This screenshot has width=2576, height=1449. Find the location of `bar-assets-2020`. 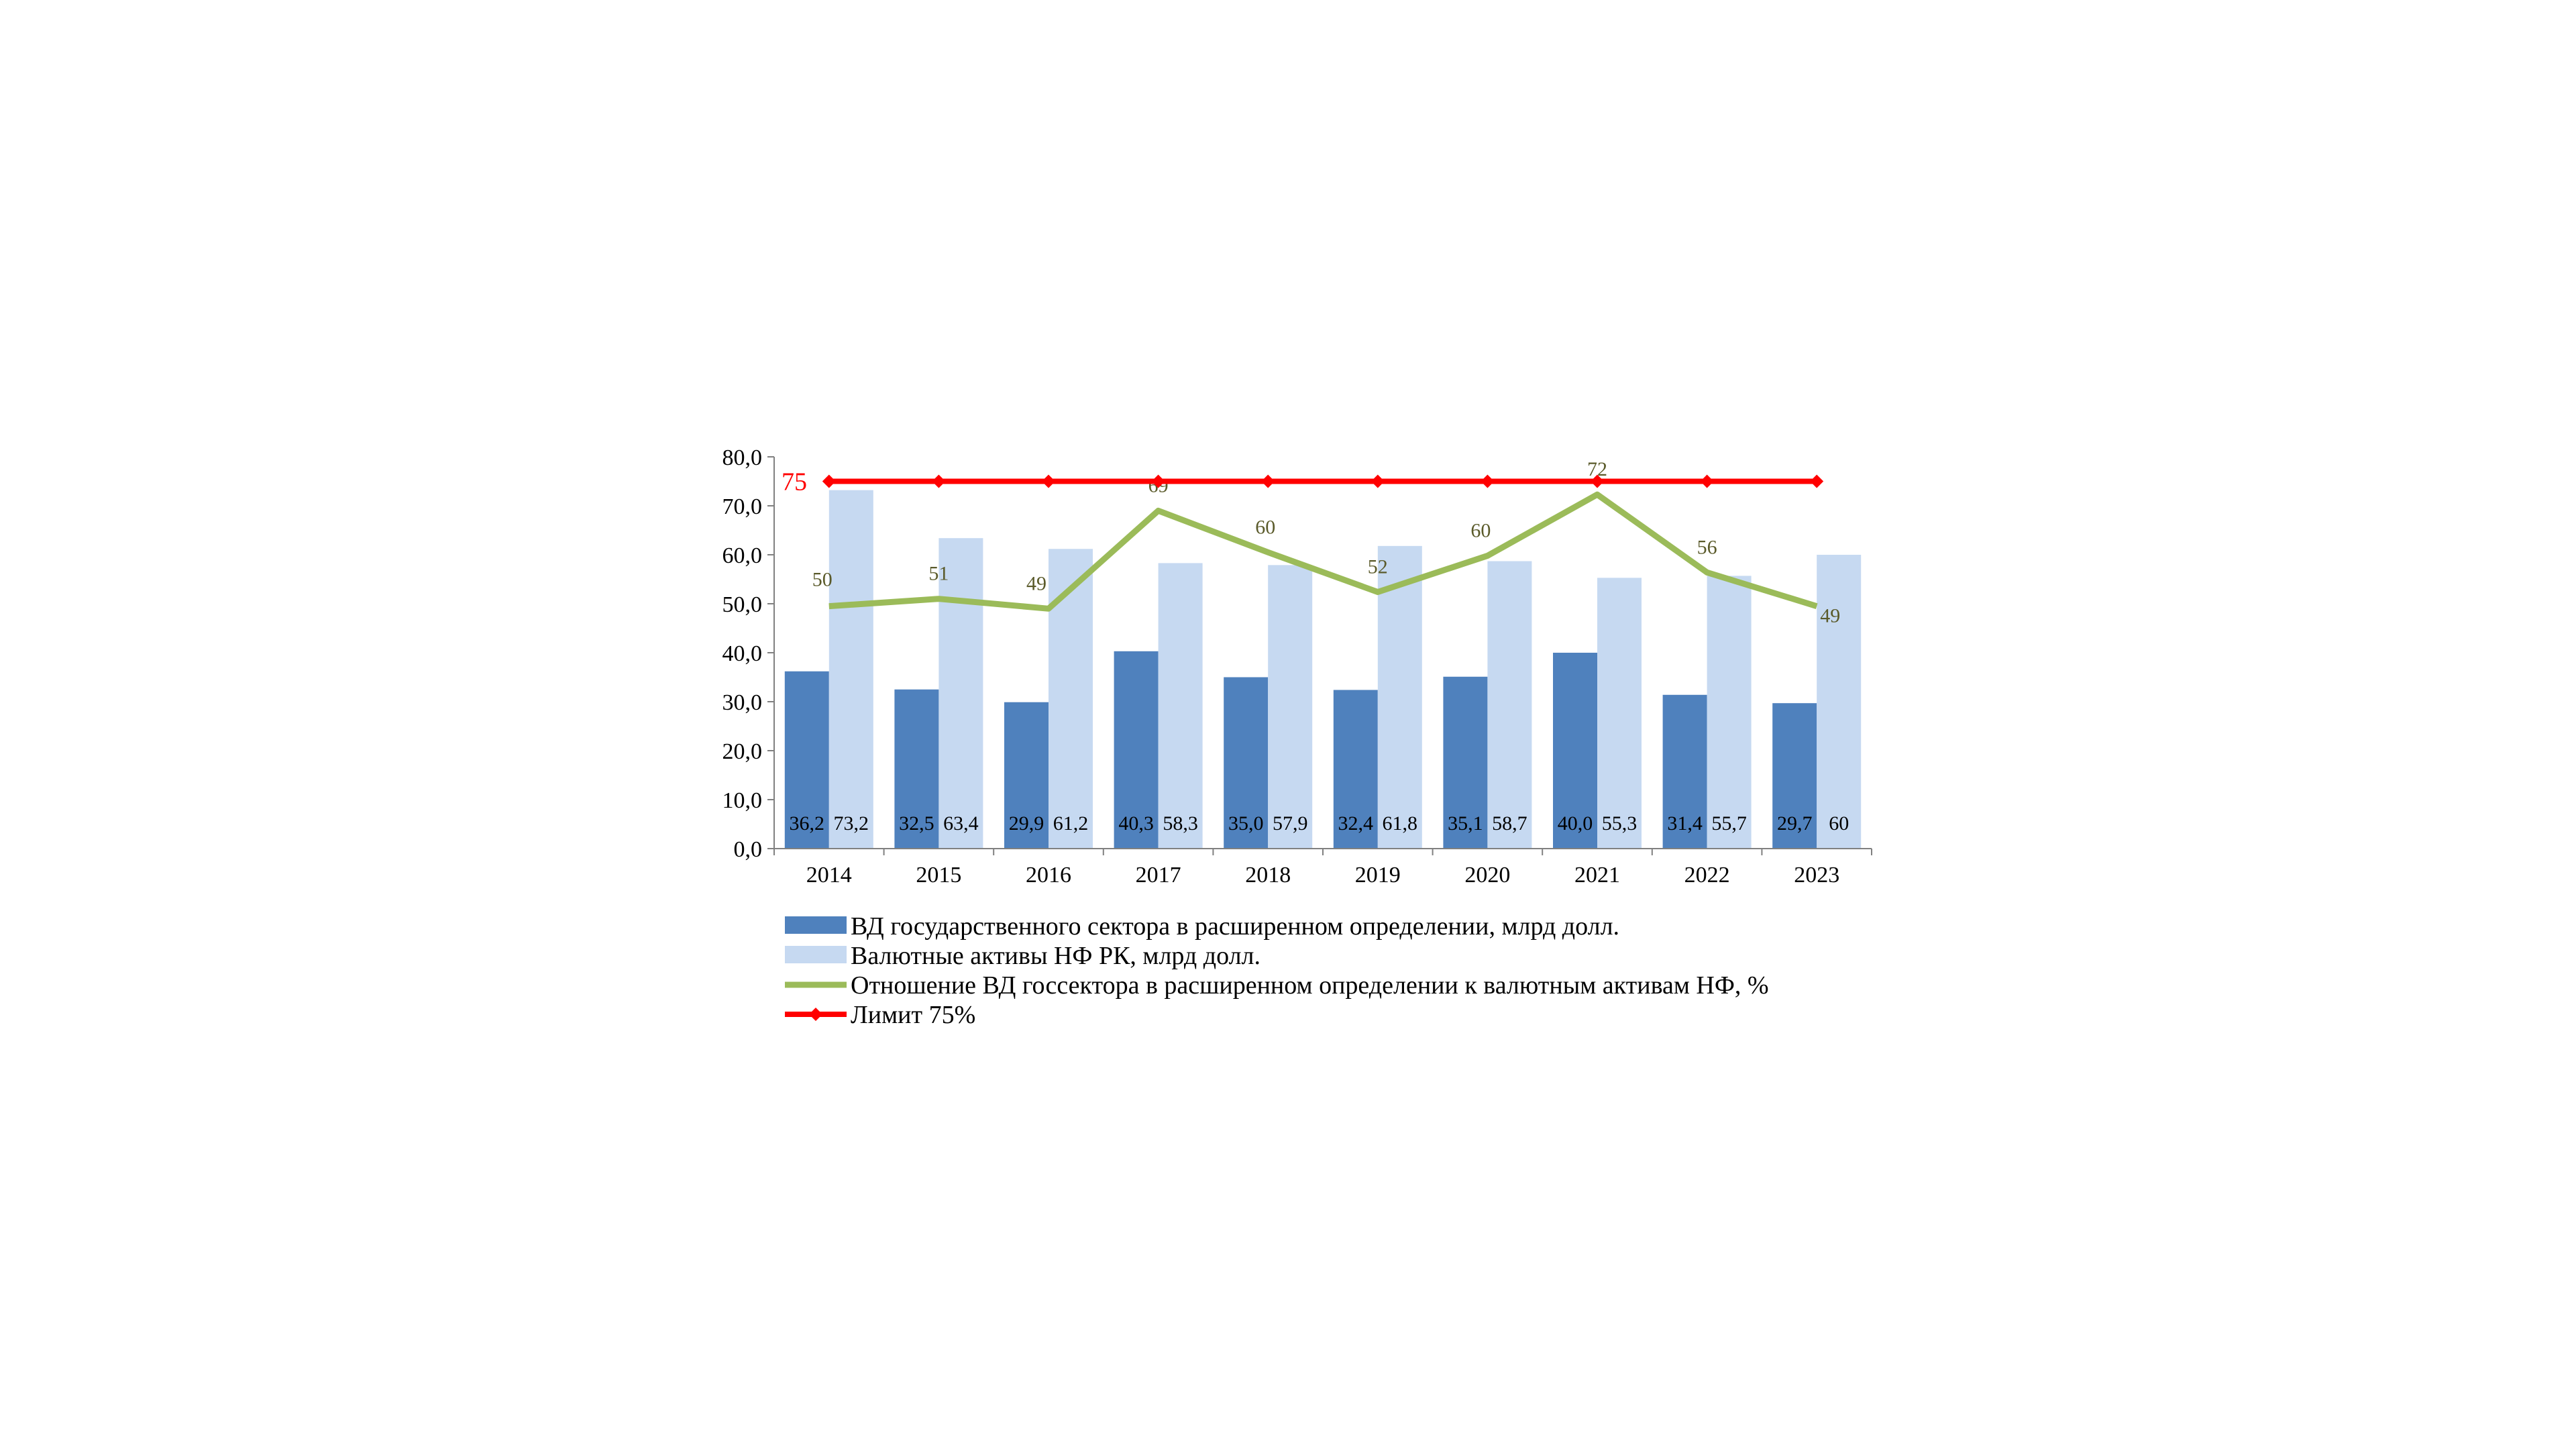

bar-assets-2020 is located at coordinates (1509, 705).